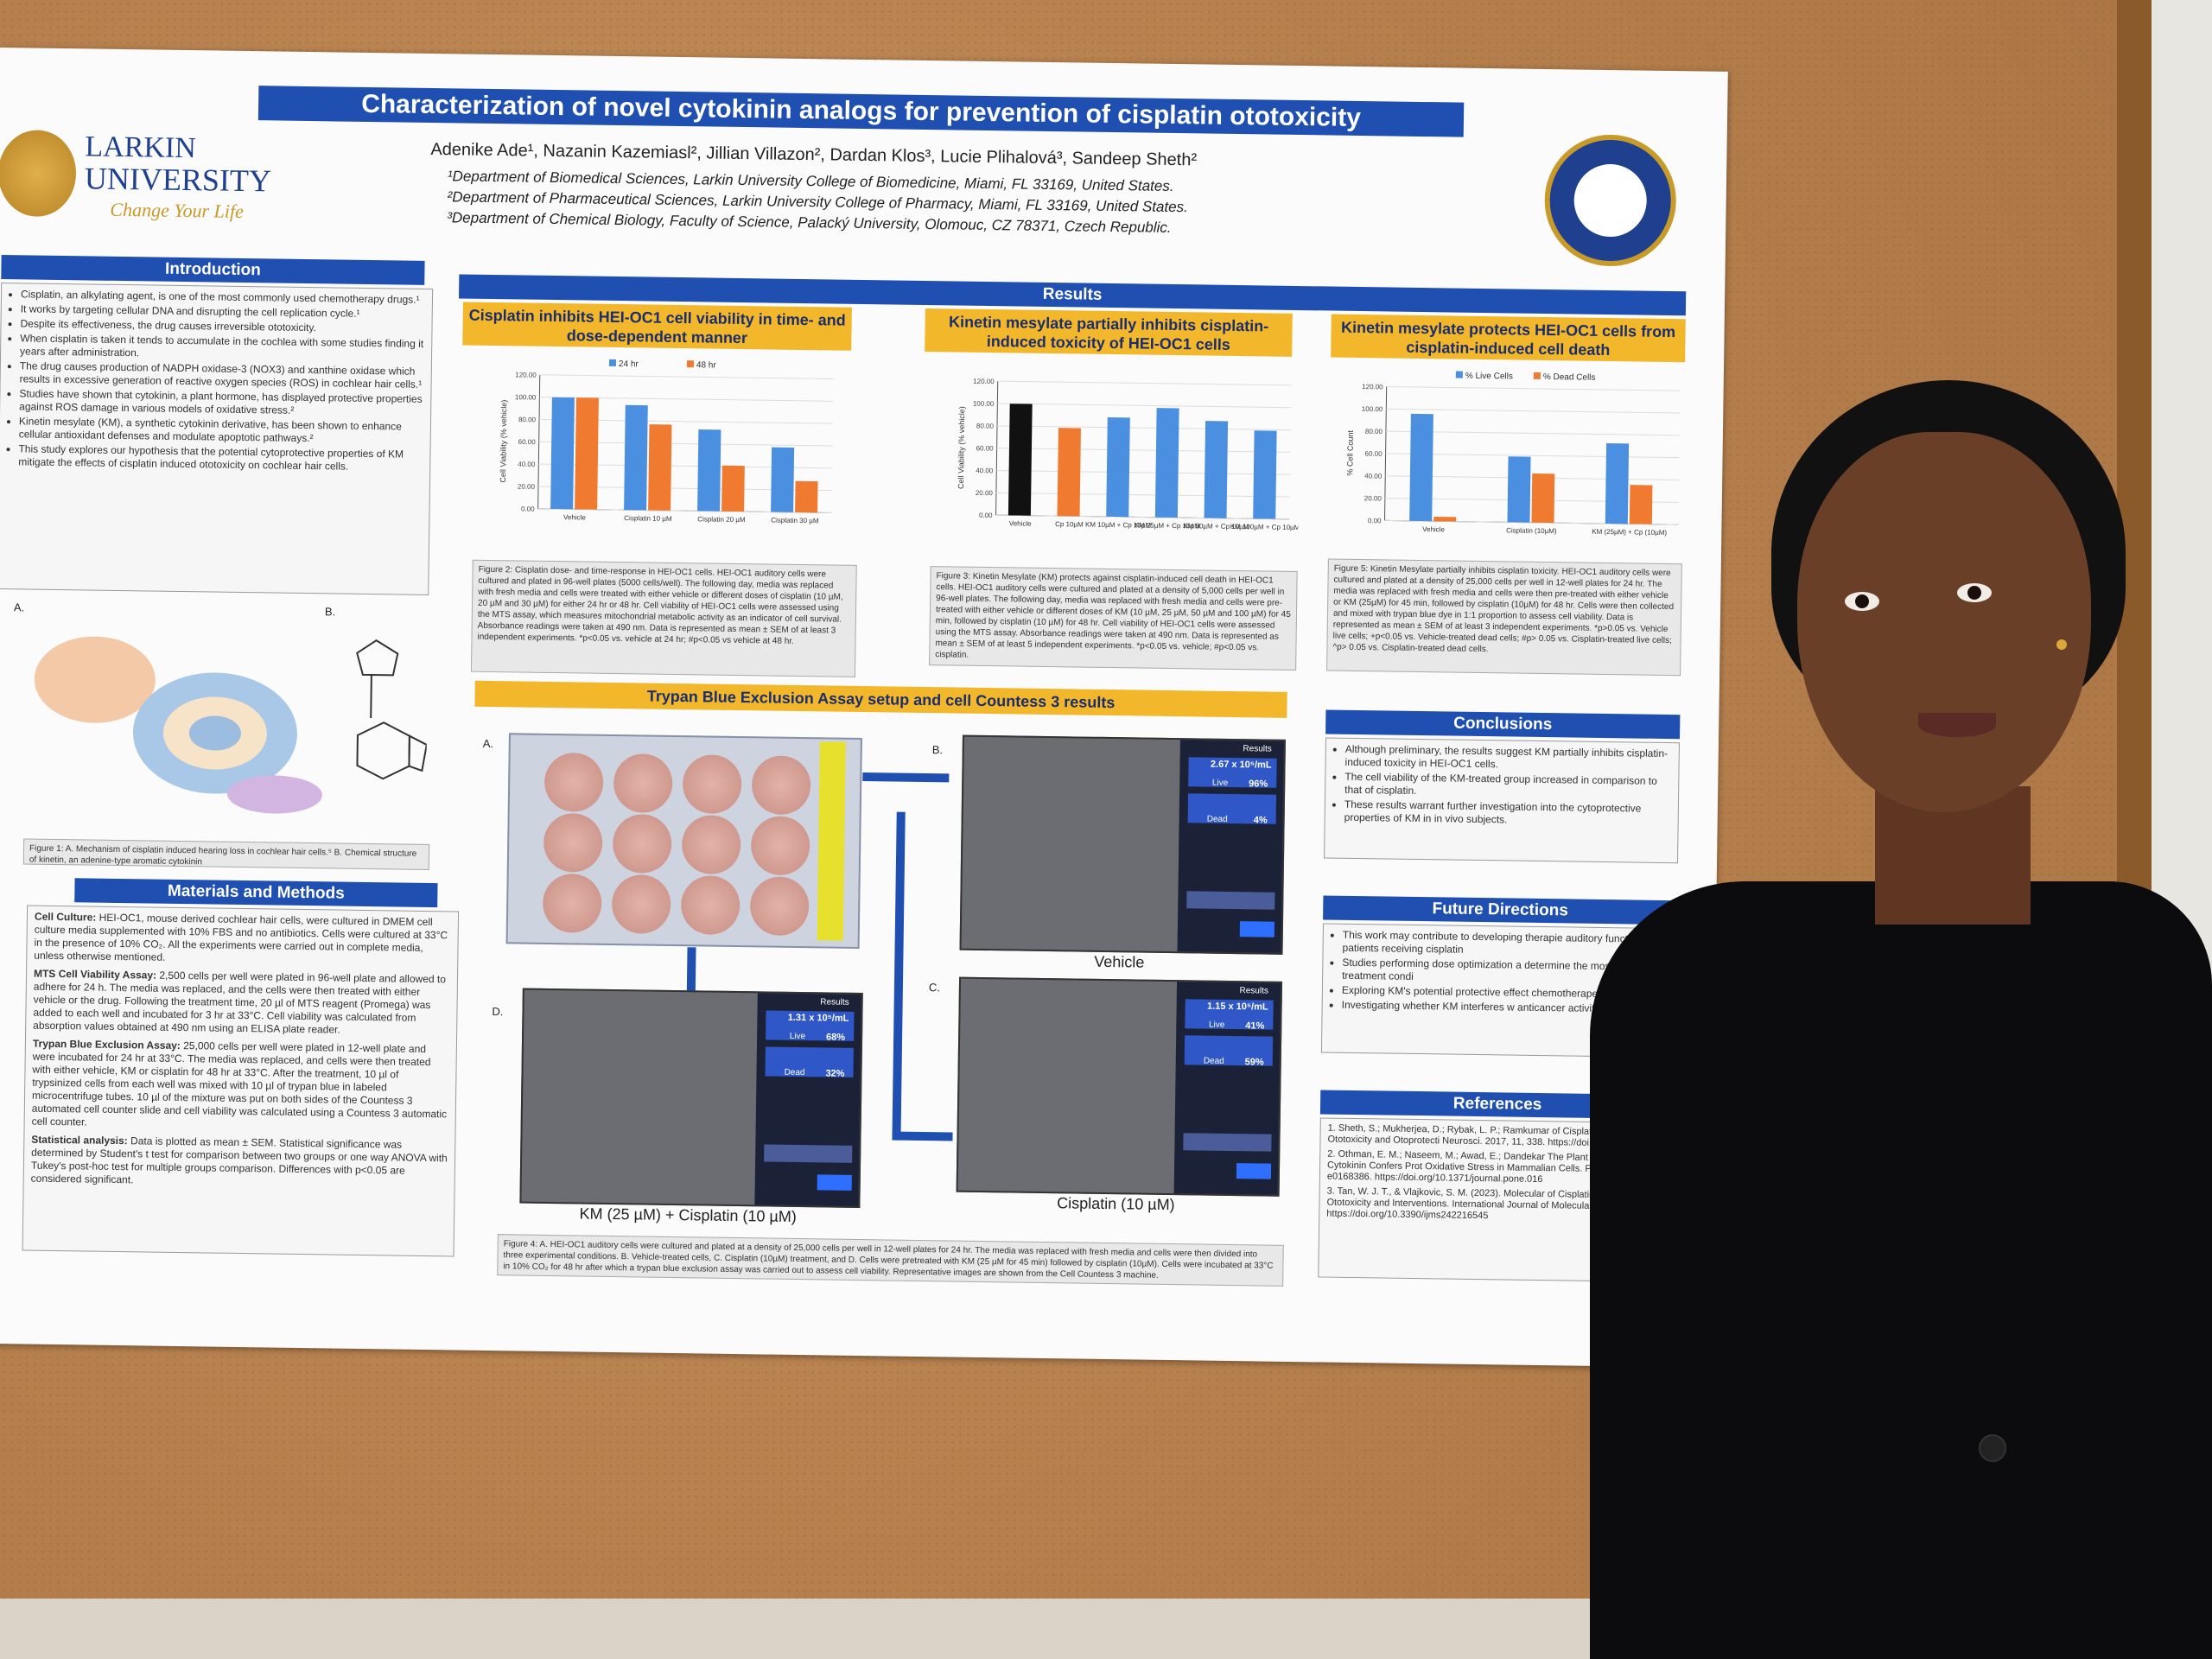 The height and width of the screenshot is (1659, 2212). I want to click on mouth, so click(1957, 725).